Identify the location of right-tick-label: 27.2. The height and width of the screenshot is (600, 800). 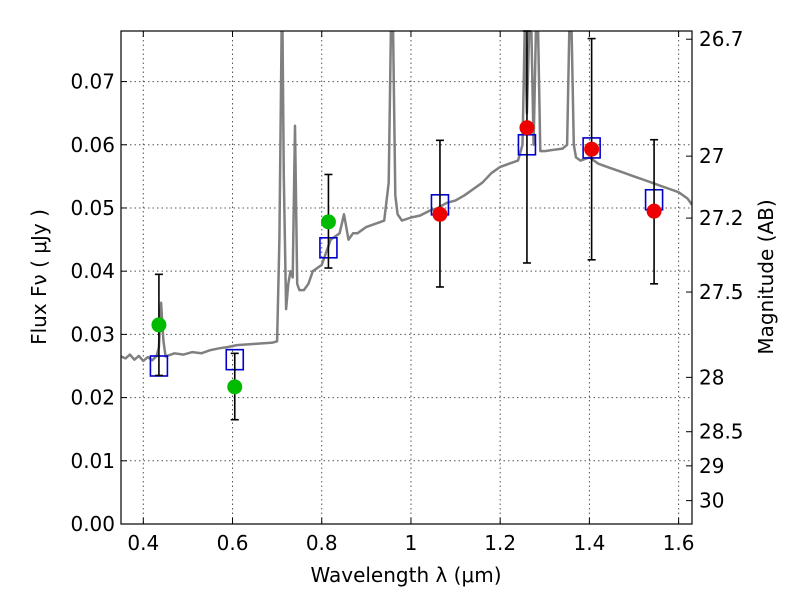
(721, 218).